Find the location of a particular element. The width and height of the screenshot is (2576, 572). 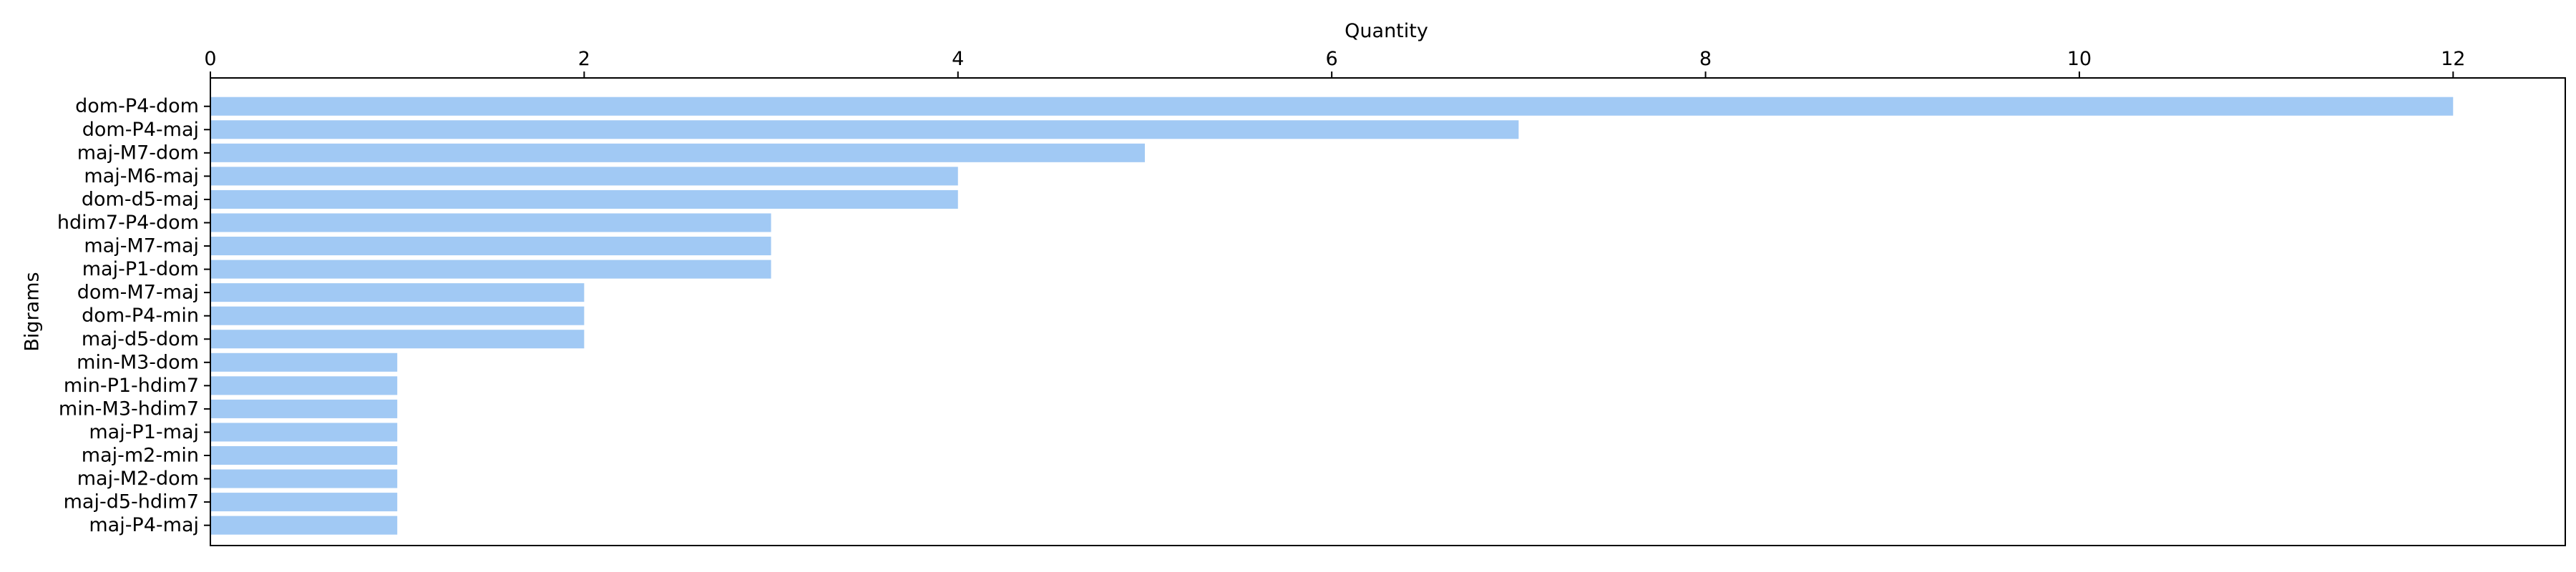

y-tick-label: maj-M7-maj is located at coordinates (141, 246).